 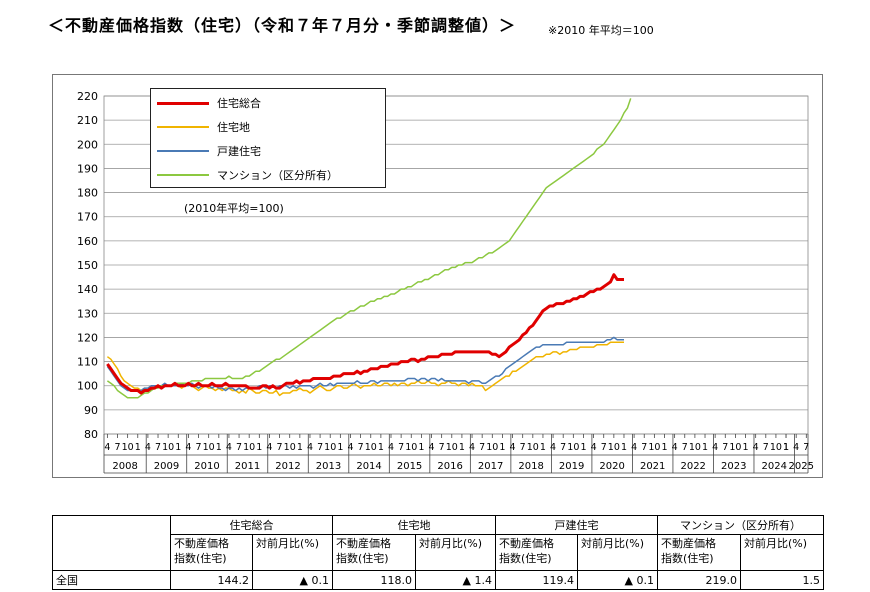 I want to click on x-year-label: 2024, so click(x=774, y=466).